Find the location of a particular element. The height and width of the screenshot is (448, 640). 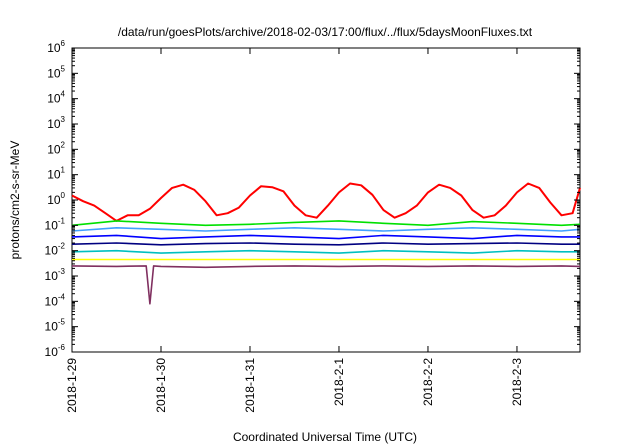

y-tick-label: 10⁻⁴ is located at coordinates (55, 300).